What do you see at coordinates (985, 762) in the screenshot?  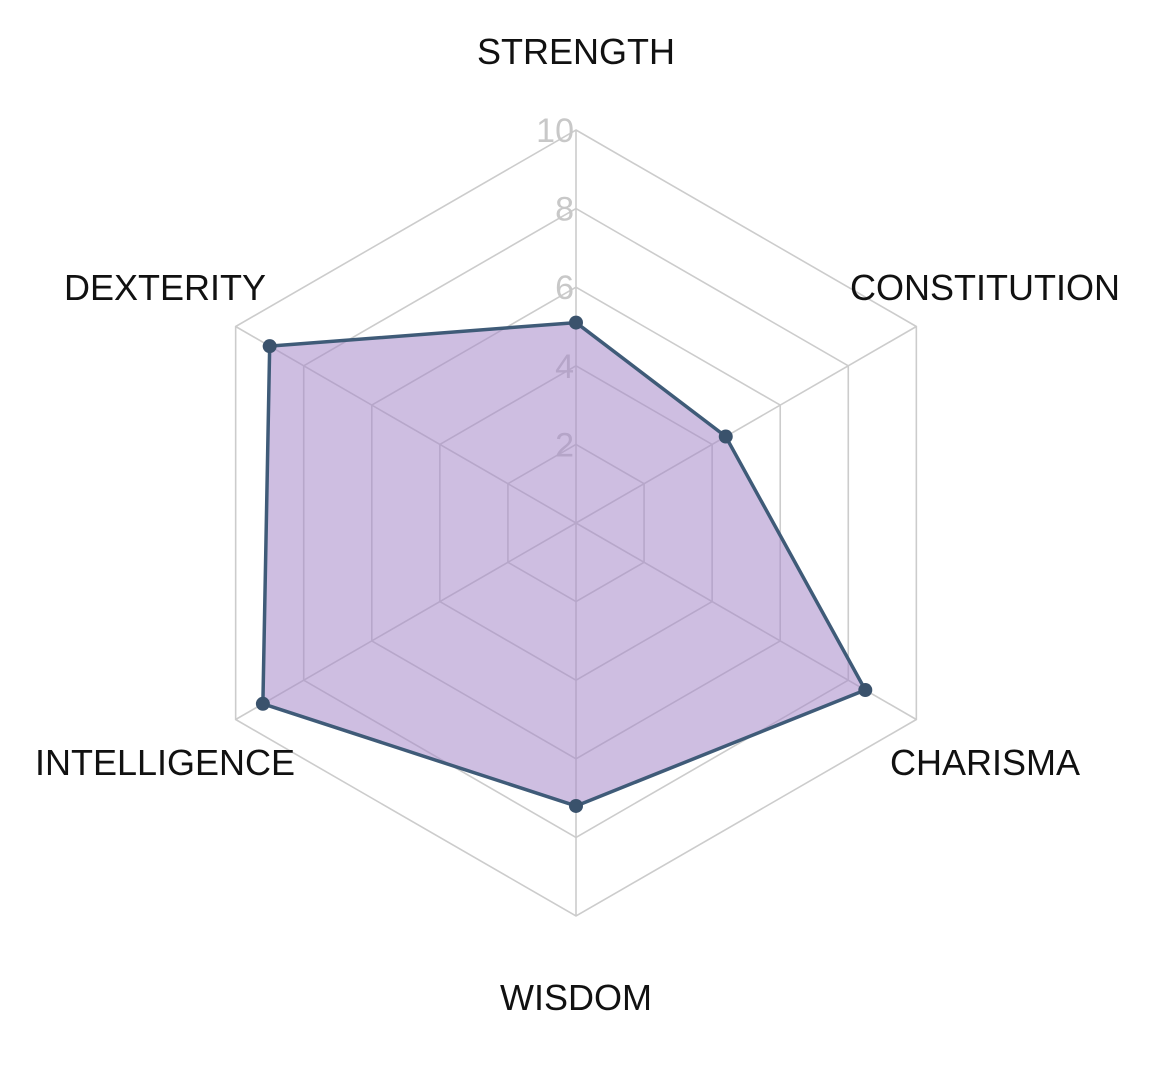 I see `axis-label-charisma: CHARISMA` at bounding box center [985, 762].